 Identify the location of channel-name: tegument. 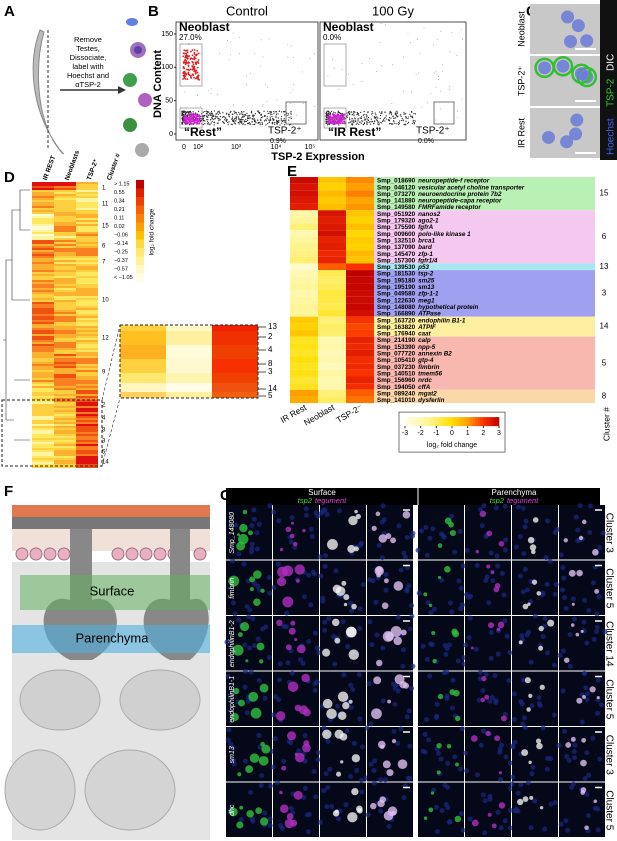
(331, 500).